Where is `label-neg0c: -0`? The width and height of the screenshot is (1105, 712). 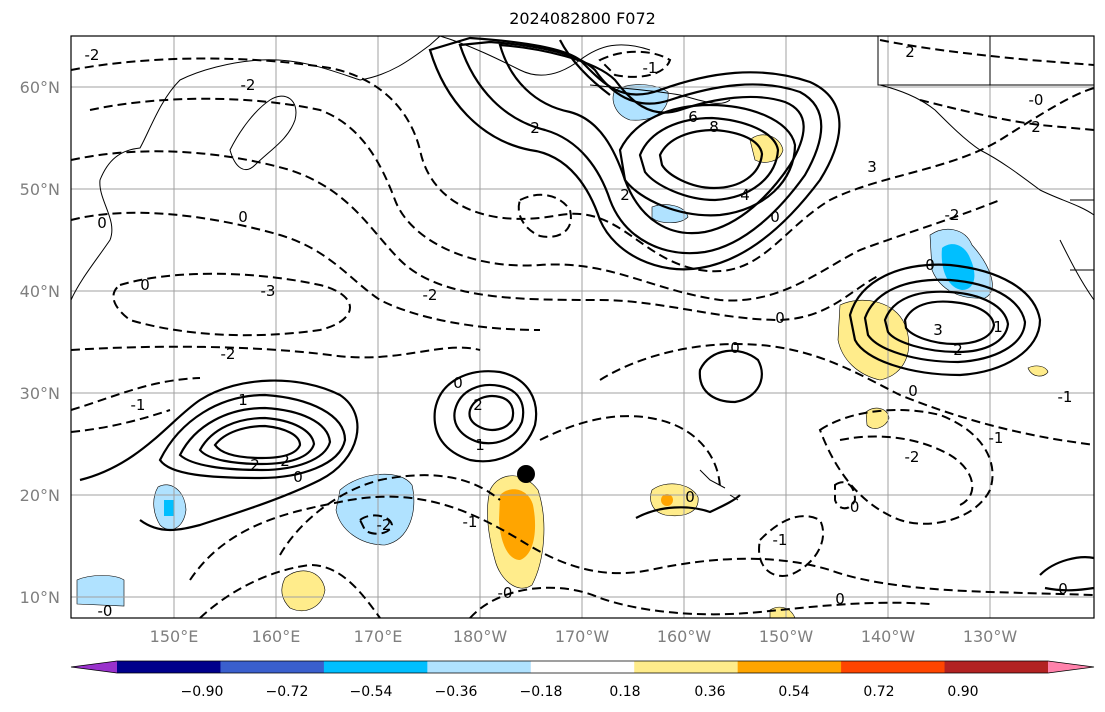
label-neg0c: -0 is located at coordinates (1036, 100).